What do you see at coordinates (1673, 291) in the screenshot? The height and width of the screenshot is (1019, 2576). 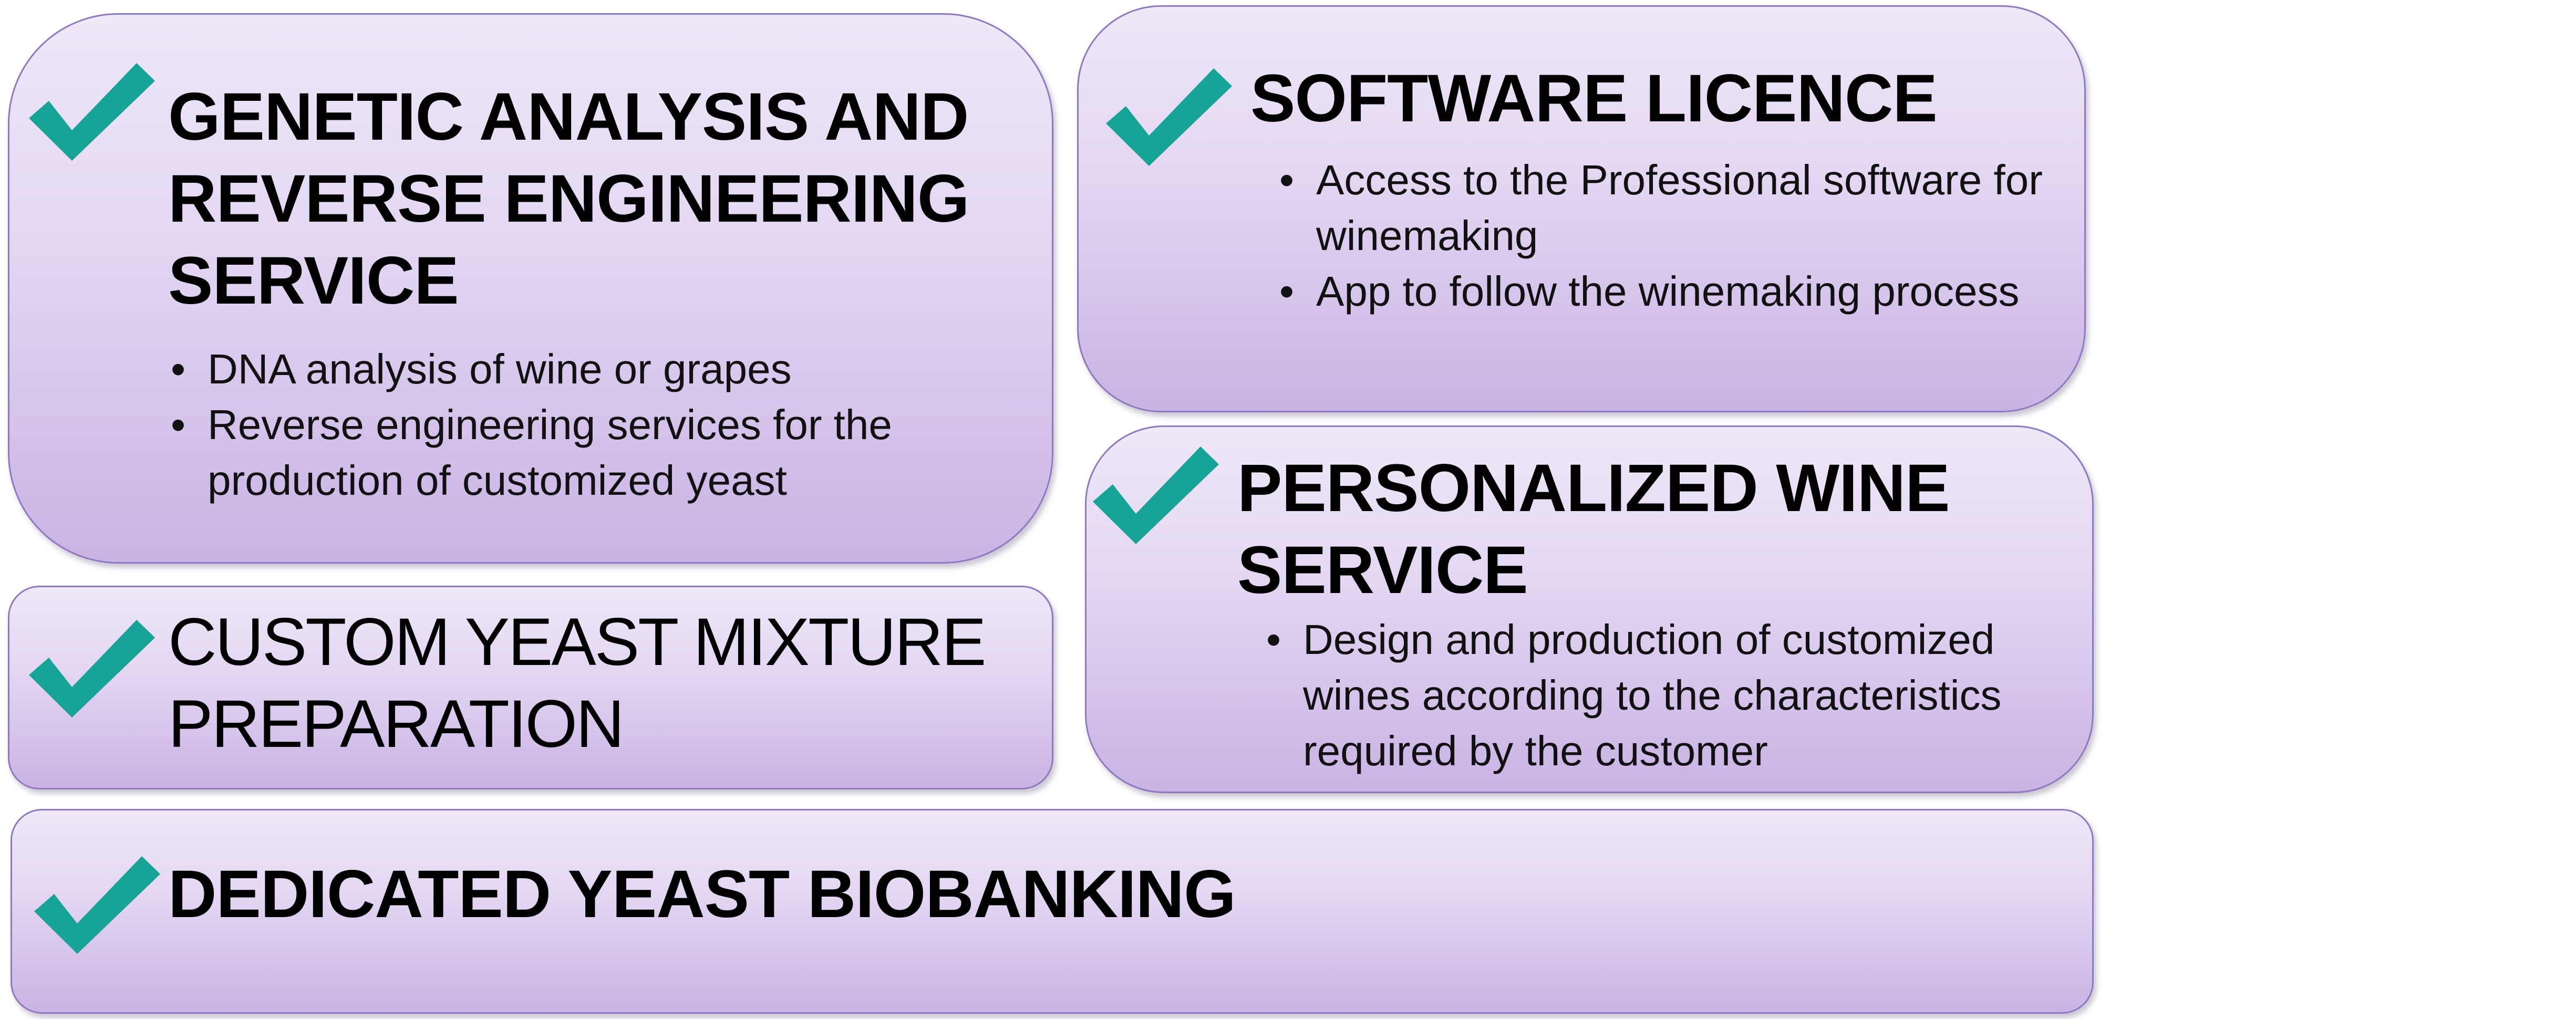 I see `bullet-item: App to follow the winemaking process` at bounding box center [1673, 291].